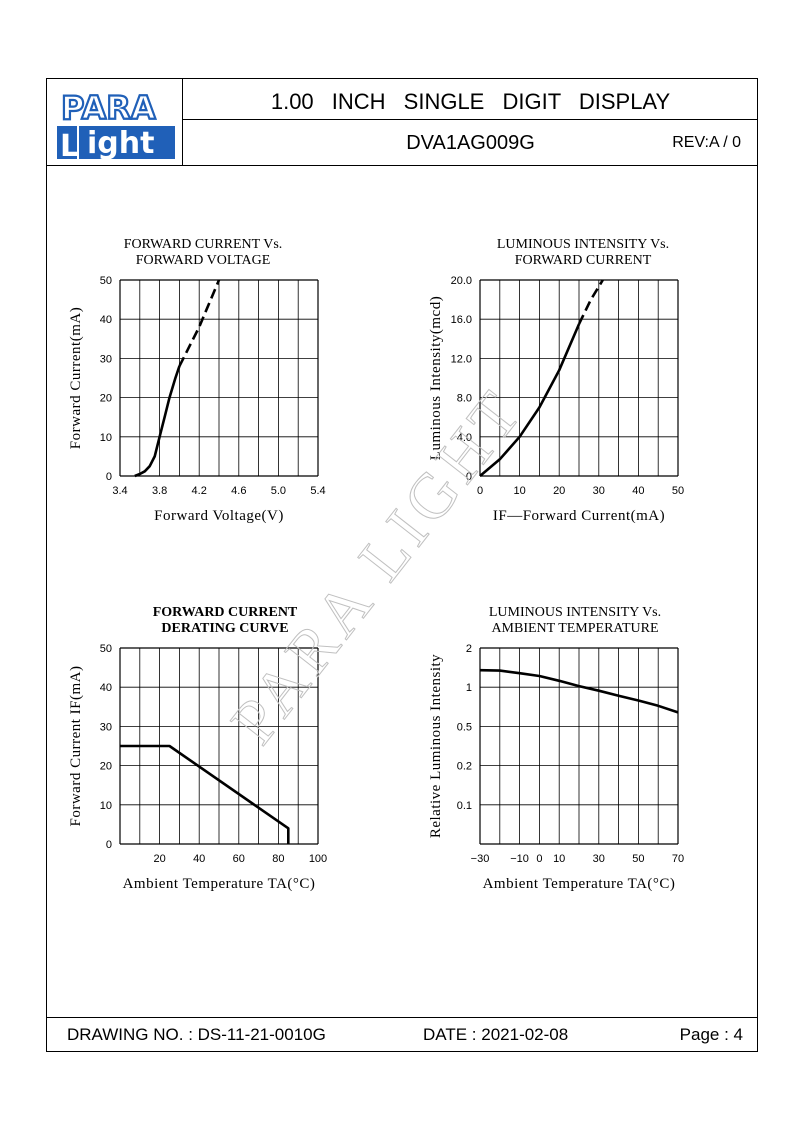 The height and width of the screenshot is (1123, 794). Describe the element at coordinates (224, 628) in the screenshot. I see `chart-title-line: DERATING CURVE` at that location.